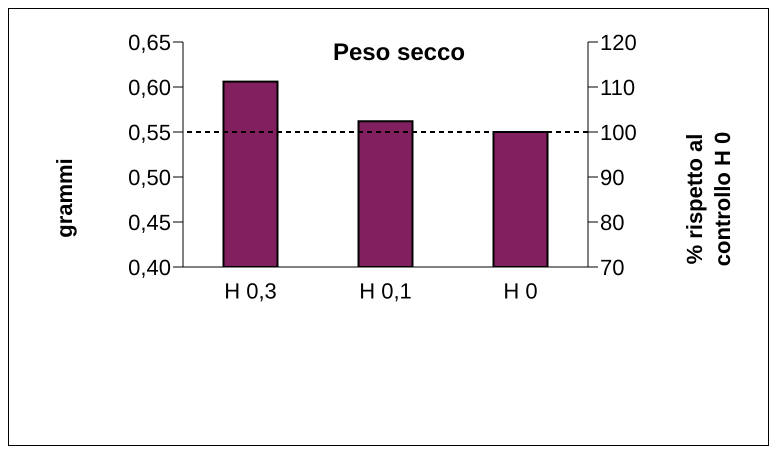 The height and width of the screenshot is (454, 777). Describe the element at coordinates (149, 132) in the screenshot. I see `y-tick-label: 0,55` at that location.